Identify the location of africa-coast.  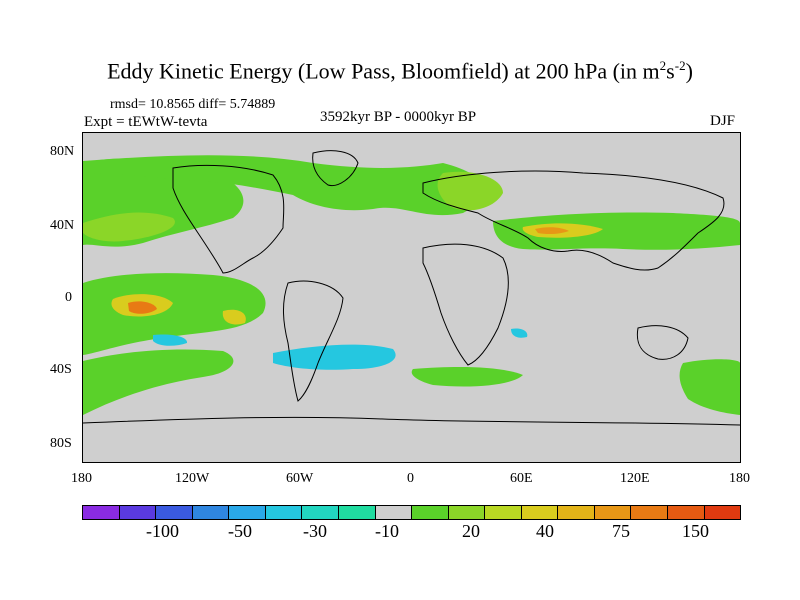
(465, 304).